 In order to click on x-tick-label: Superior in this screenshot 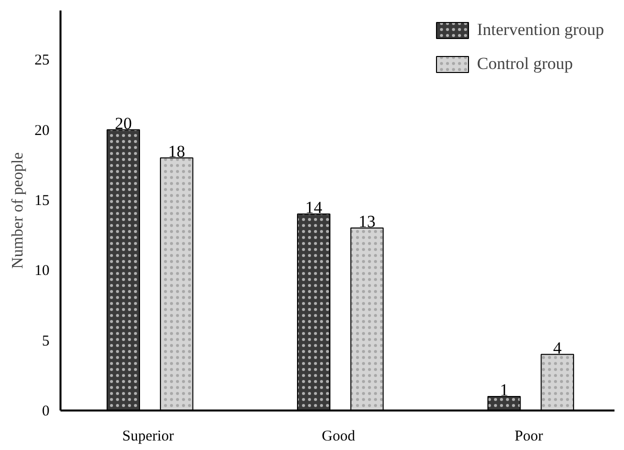, I will do `click(148, 436)`.